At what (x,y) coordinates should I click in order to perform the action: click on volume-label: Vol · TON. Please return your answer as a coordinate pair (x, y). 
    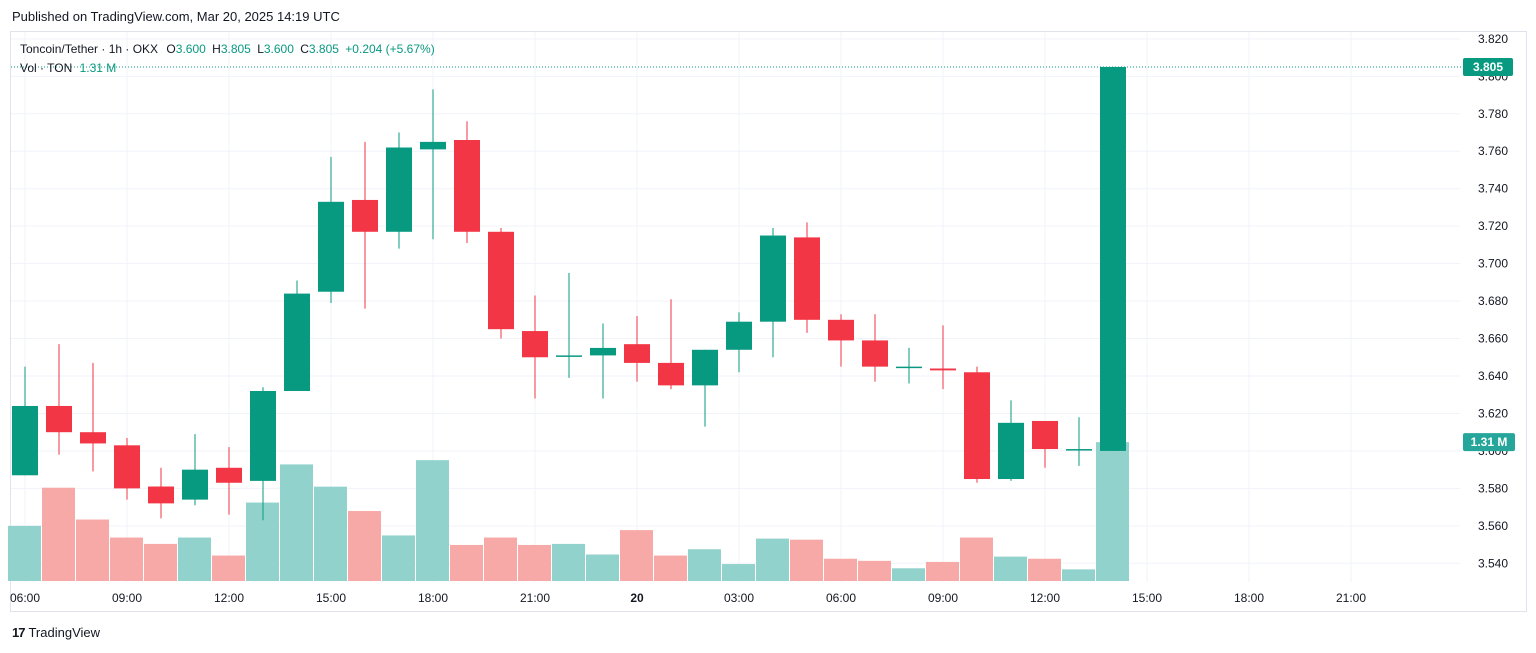
    Looking at the image, I should click on (46, 68).